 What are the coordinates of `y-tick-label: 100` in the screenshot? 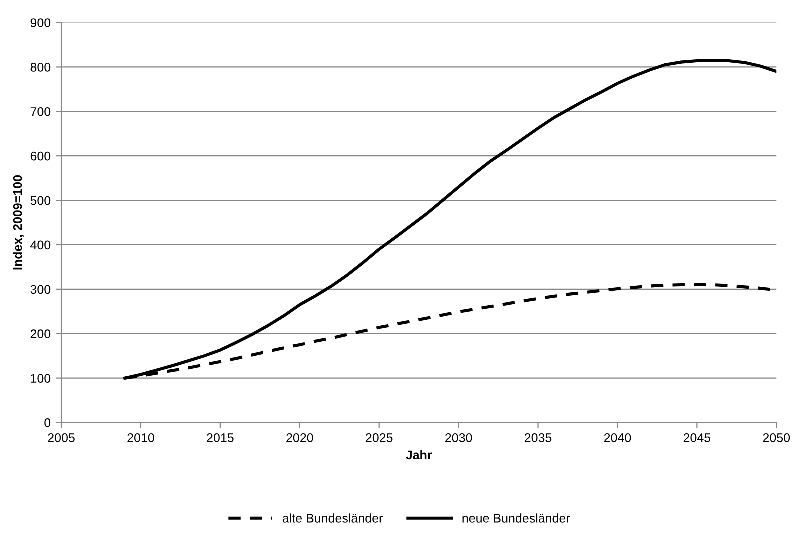 It's located at (41, 378).